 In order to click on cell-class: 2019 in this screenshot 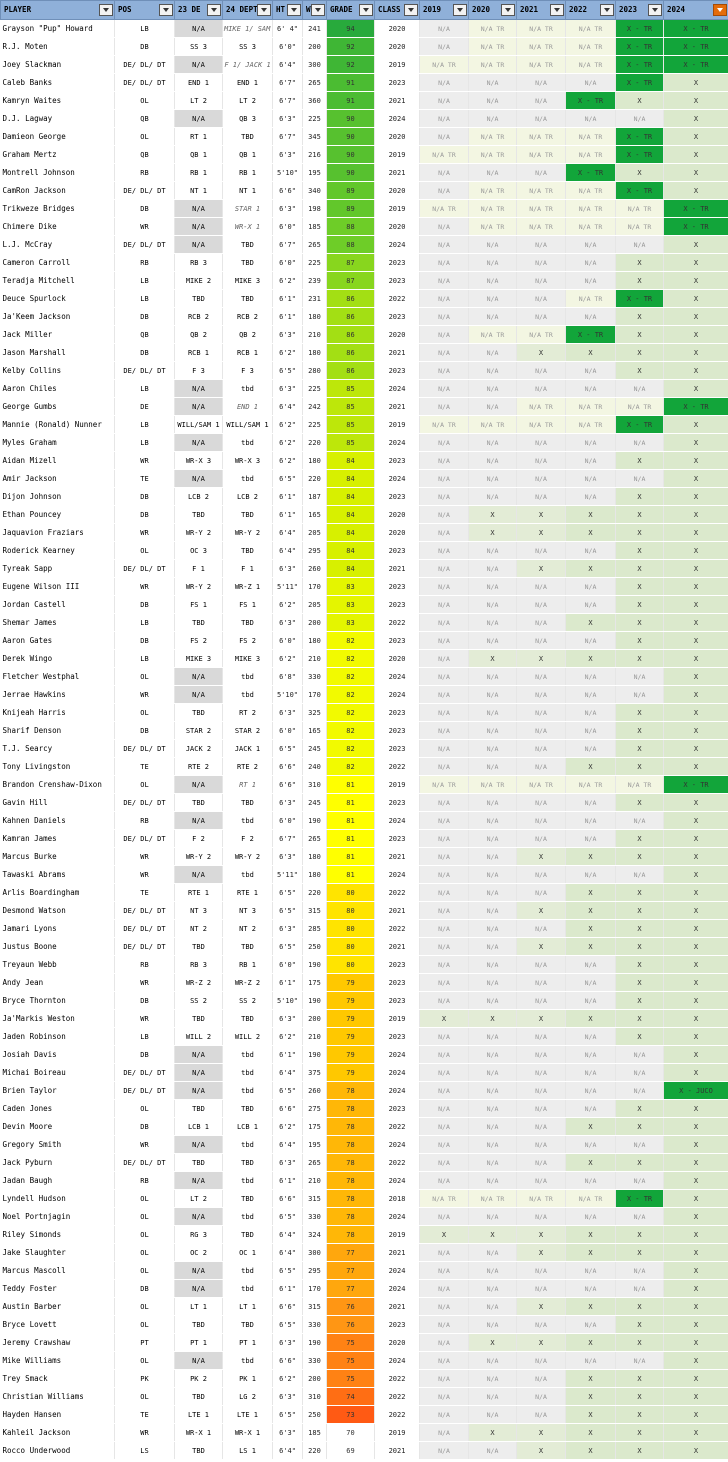, I will do `click(397, 424)`.